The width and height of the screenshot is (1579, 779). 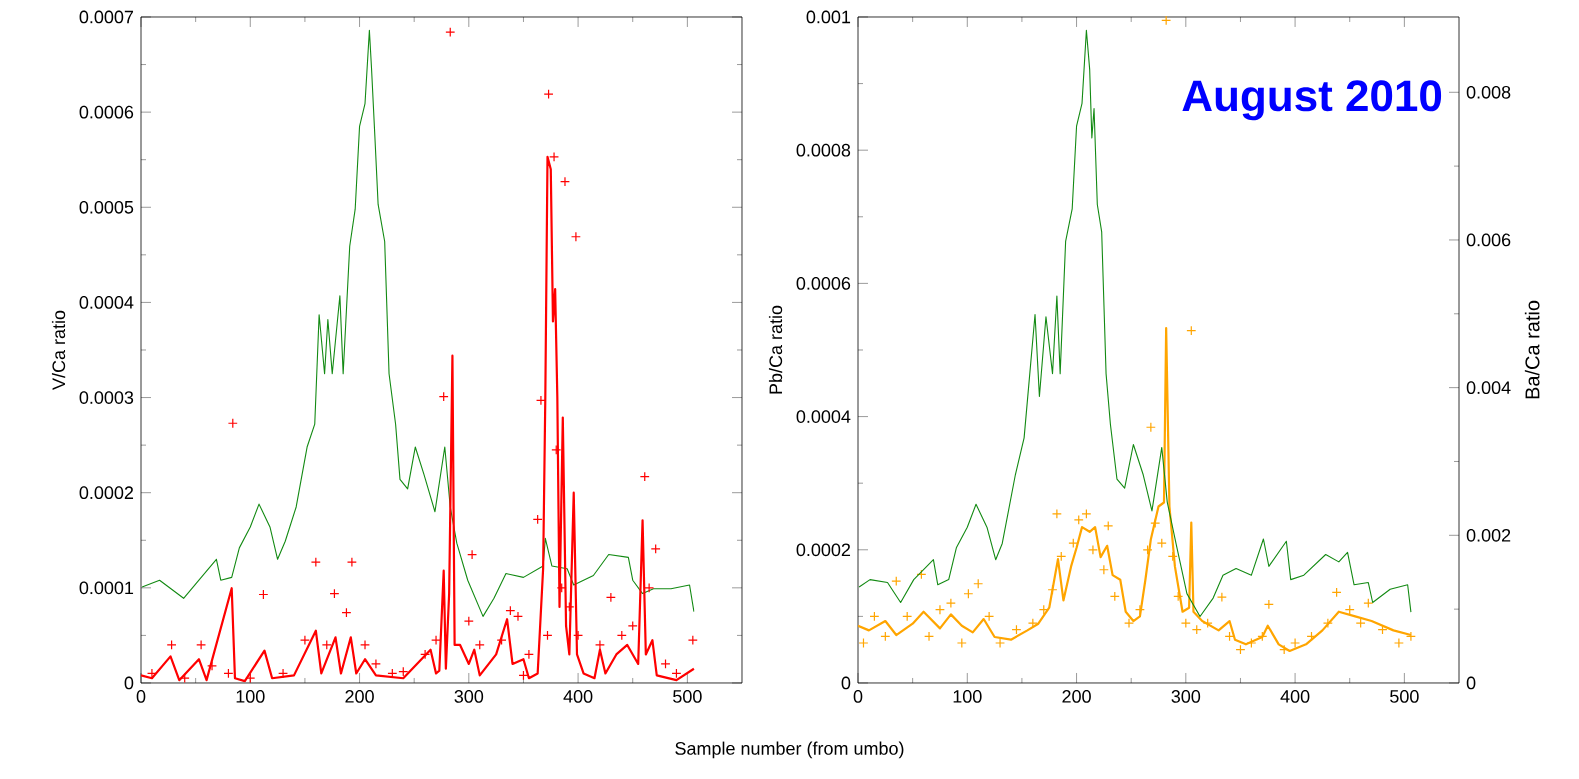 I want to click on y2-axis-title: Ba/Ca ratio, so click(x=1532, y=349).